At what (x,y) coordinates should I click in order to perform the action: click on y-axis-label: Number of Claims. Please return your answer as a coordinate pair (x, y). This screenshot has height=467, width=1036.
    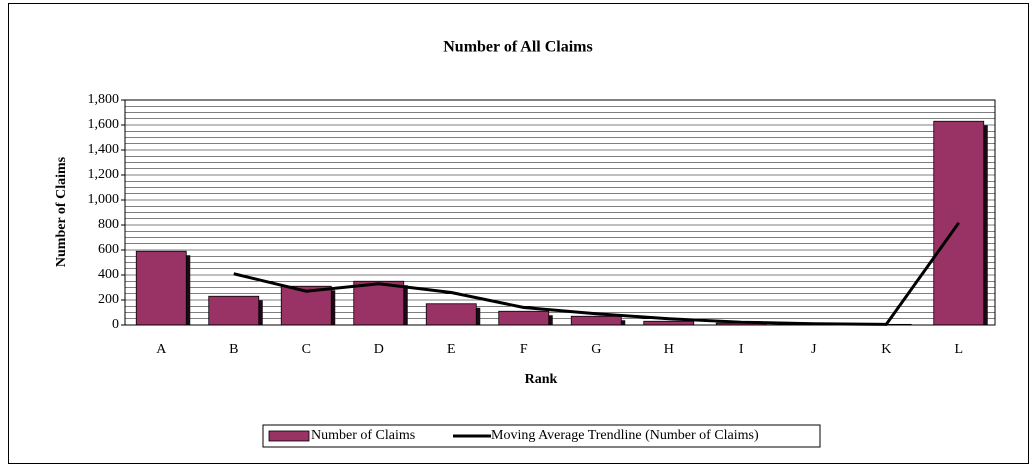
    Looking at the image, I should click on (61, 211).